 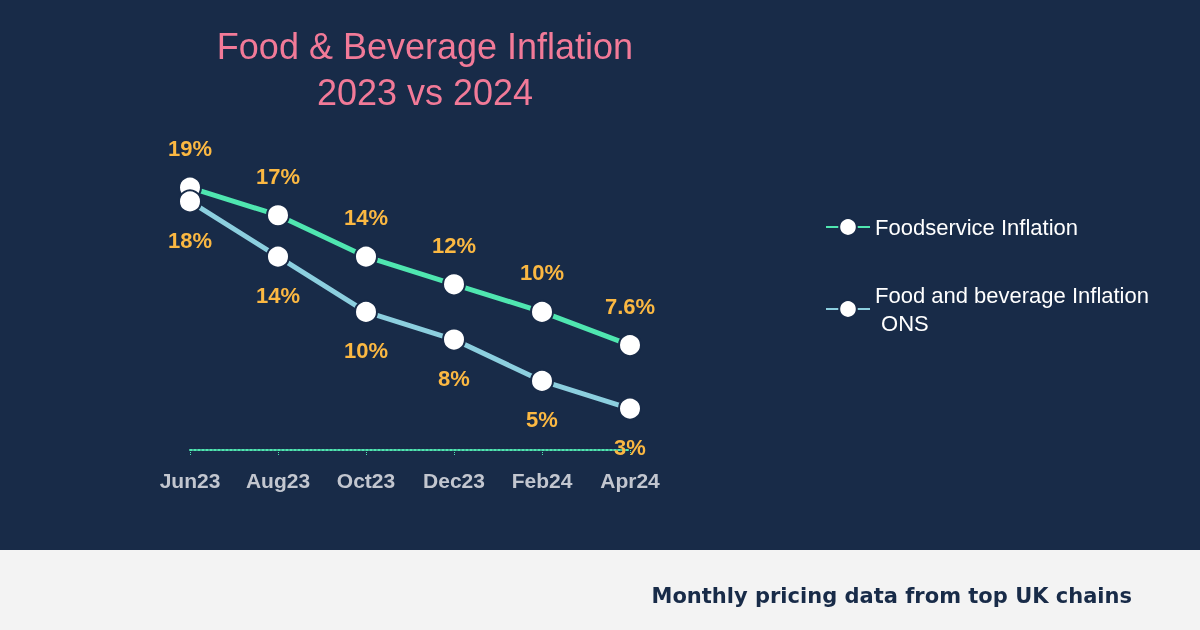 What do you see at coordinates (542, 480) in the screenshot?
I see `x-tick-label: Feb24` at bounding box center [542, 480].